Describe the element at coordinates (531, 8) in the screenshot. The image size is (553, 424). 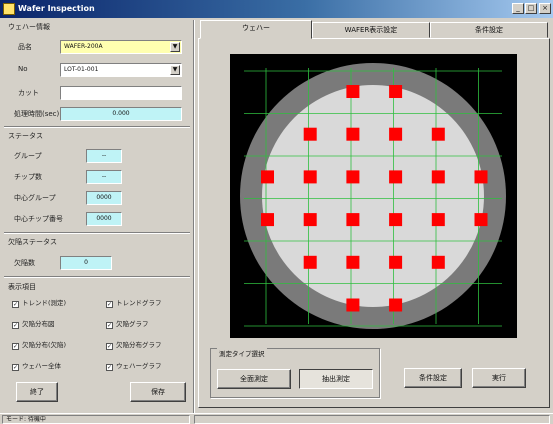
I see `maximize-button: □` at that location.